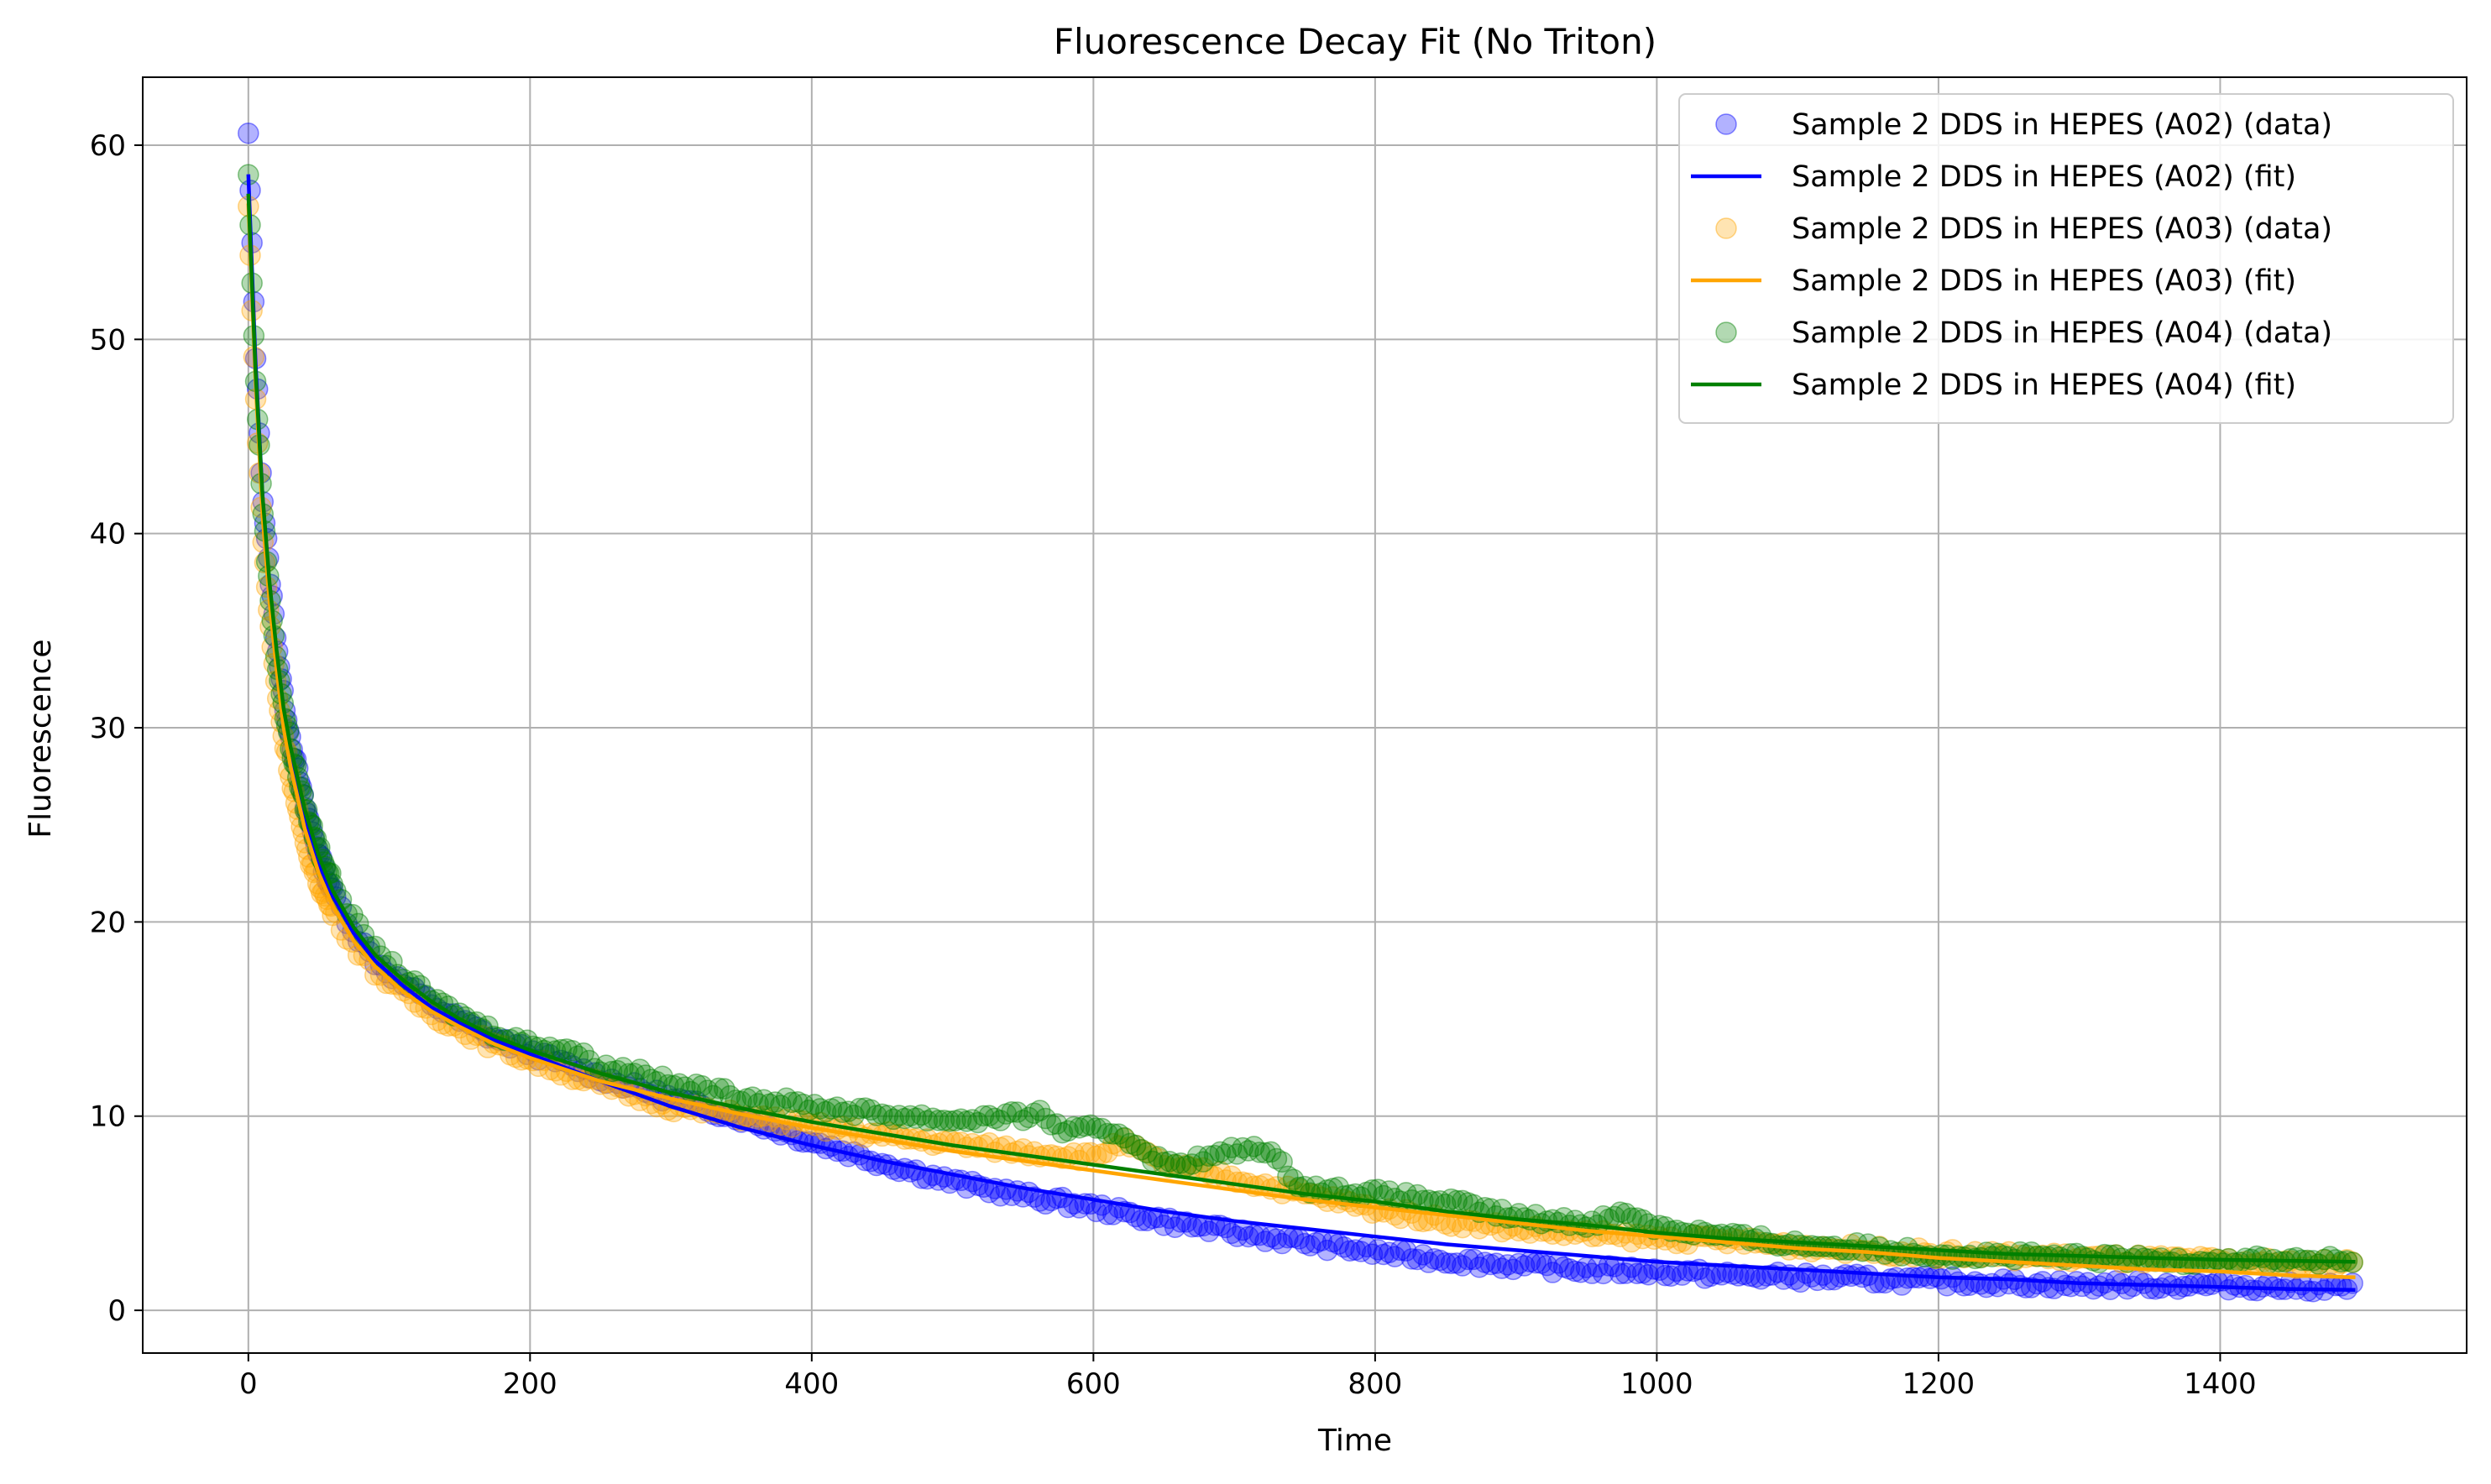 The image size is (2491, 1484). What do you see at coordinates (1726, 332) in the screenshot?
I see `legend-marker` at bounding box center [1726, 332].